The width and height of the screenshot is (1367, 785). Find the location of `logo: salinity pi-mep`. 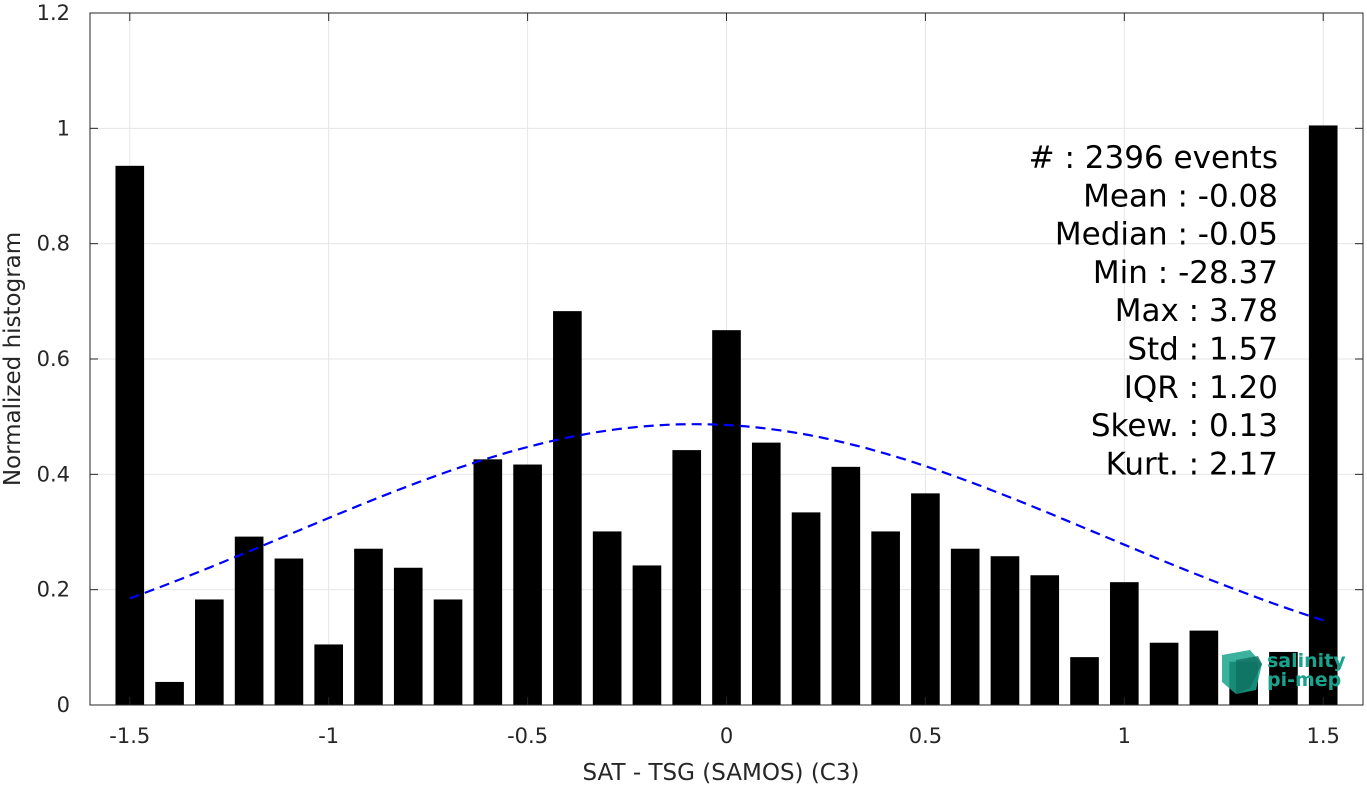

logo: salinity pi-mep is located at coordinates (1284, 672).